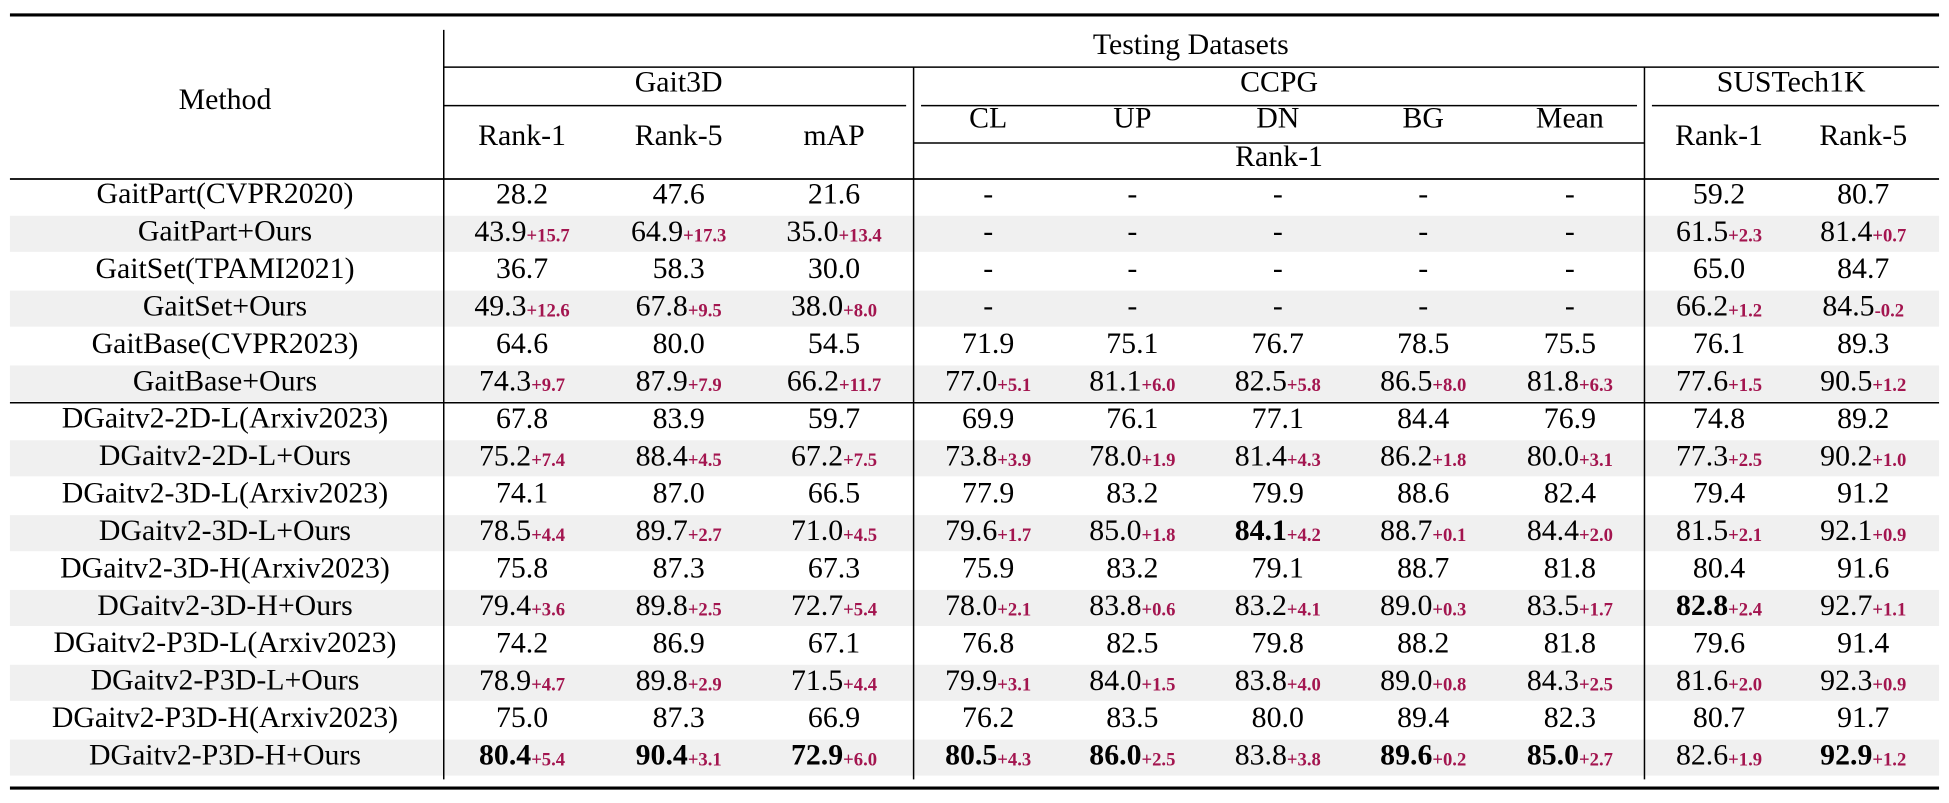  What do you see at coordinates (662, 605) in the screenshot?
I see `cell-value: 89.8` at bounding box center [662, 605].